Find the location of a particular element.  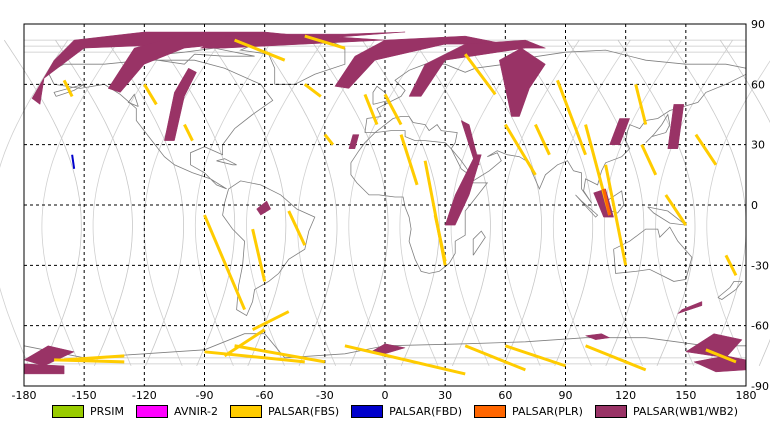

x-tick-label: 90 is located at coordinates (566, 395).